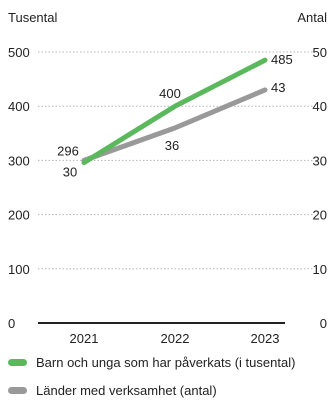  Describe the element at coordinates (320, 52) in the screenshot. I see `right-tick-label: 50` at that location.